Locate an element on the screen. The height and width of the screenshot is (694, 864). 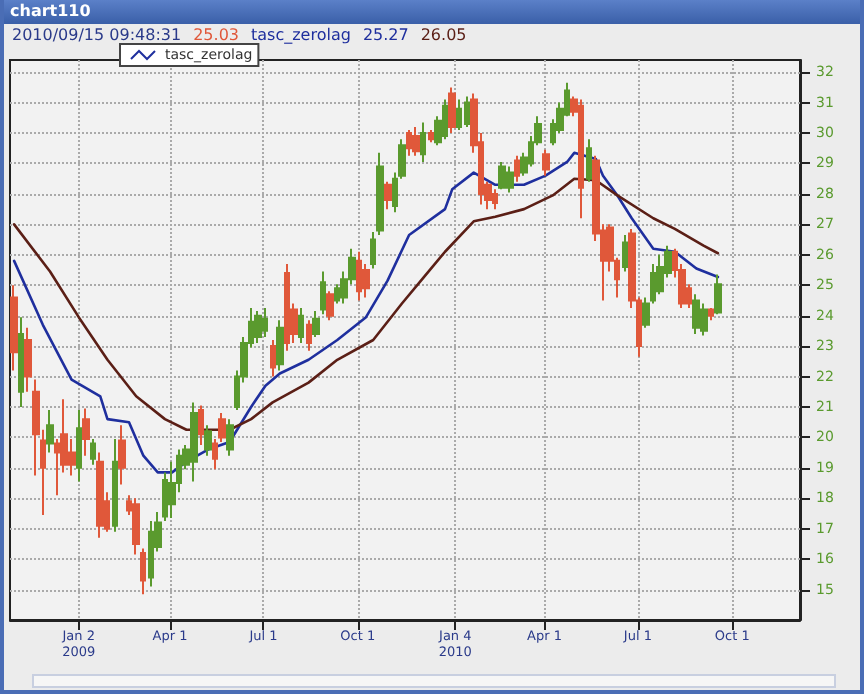
text: tasc_zerolag is located at coordinates (301, 35).